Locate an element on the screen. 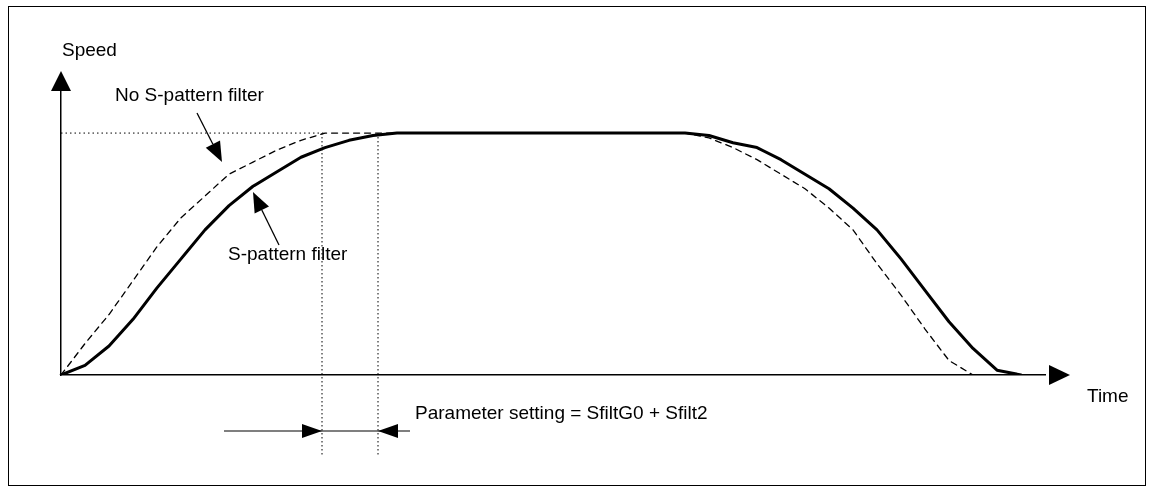 This screenshot has height=493, width=1157. x-axis-title: Time is located at coordinates (1108, 395).